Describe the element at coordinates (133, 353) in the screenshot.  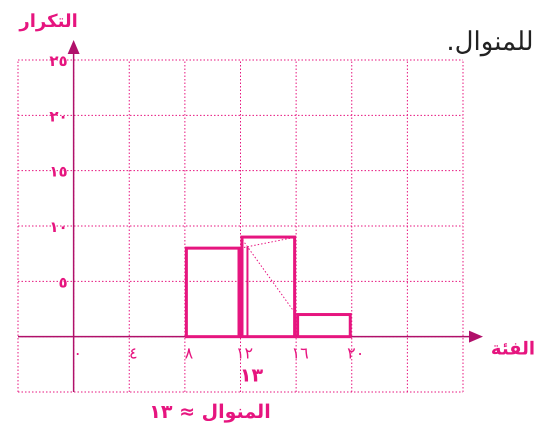
I see `x-tick-label: ٤` at that location.